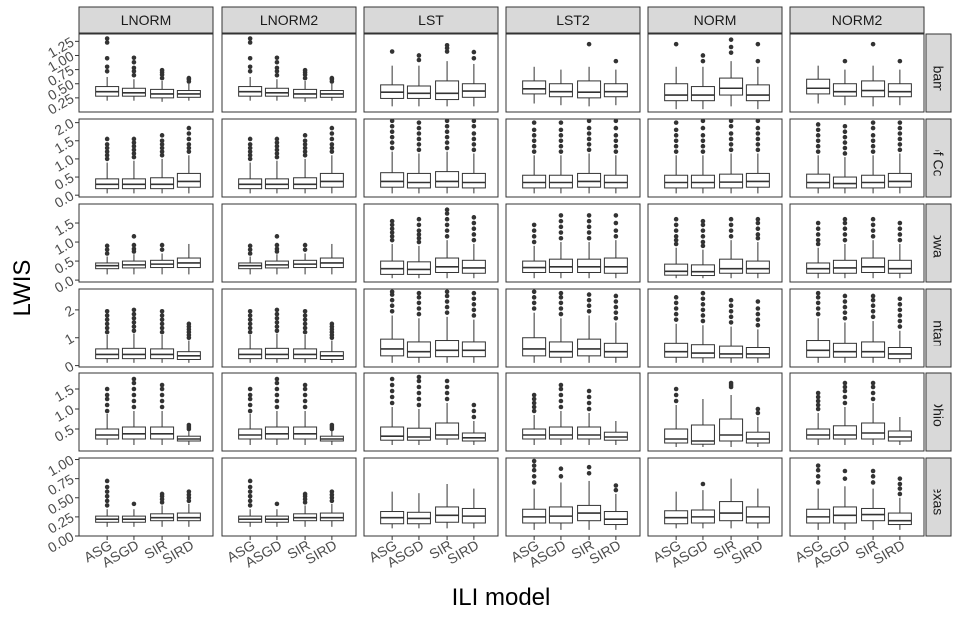  Describe the element at coordinates (939, 158) in the screenshot. I see `row-strip-label: District of Columbia` at that location.